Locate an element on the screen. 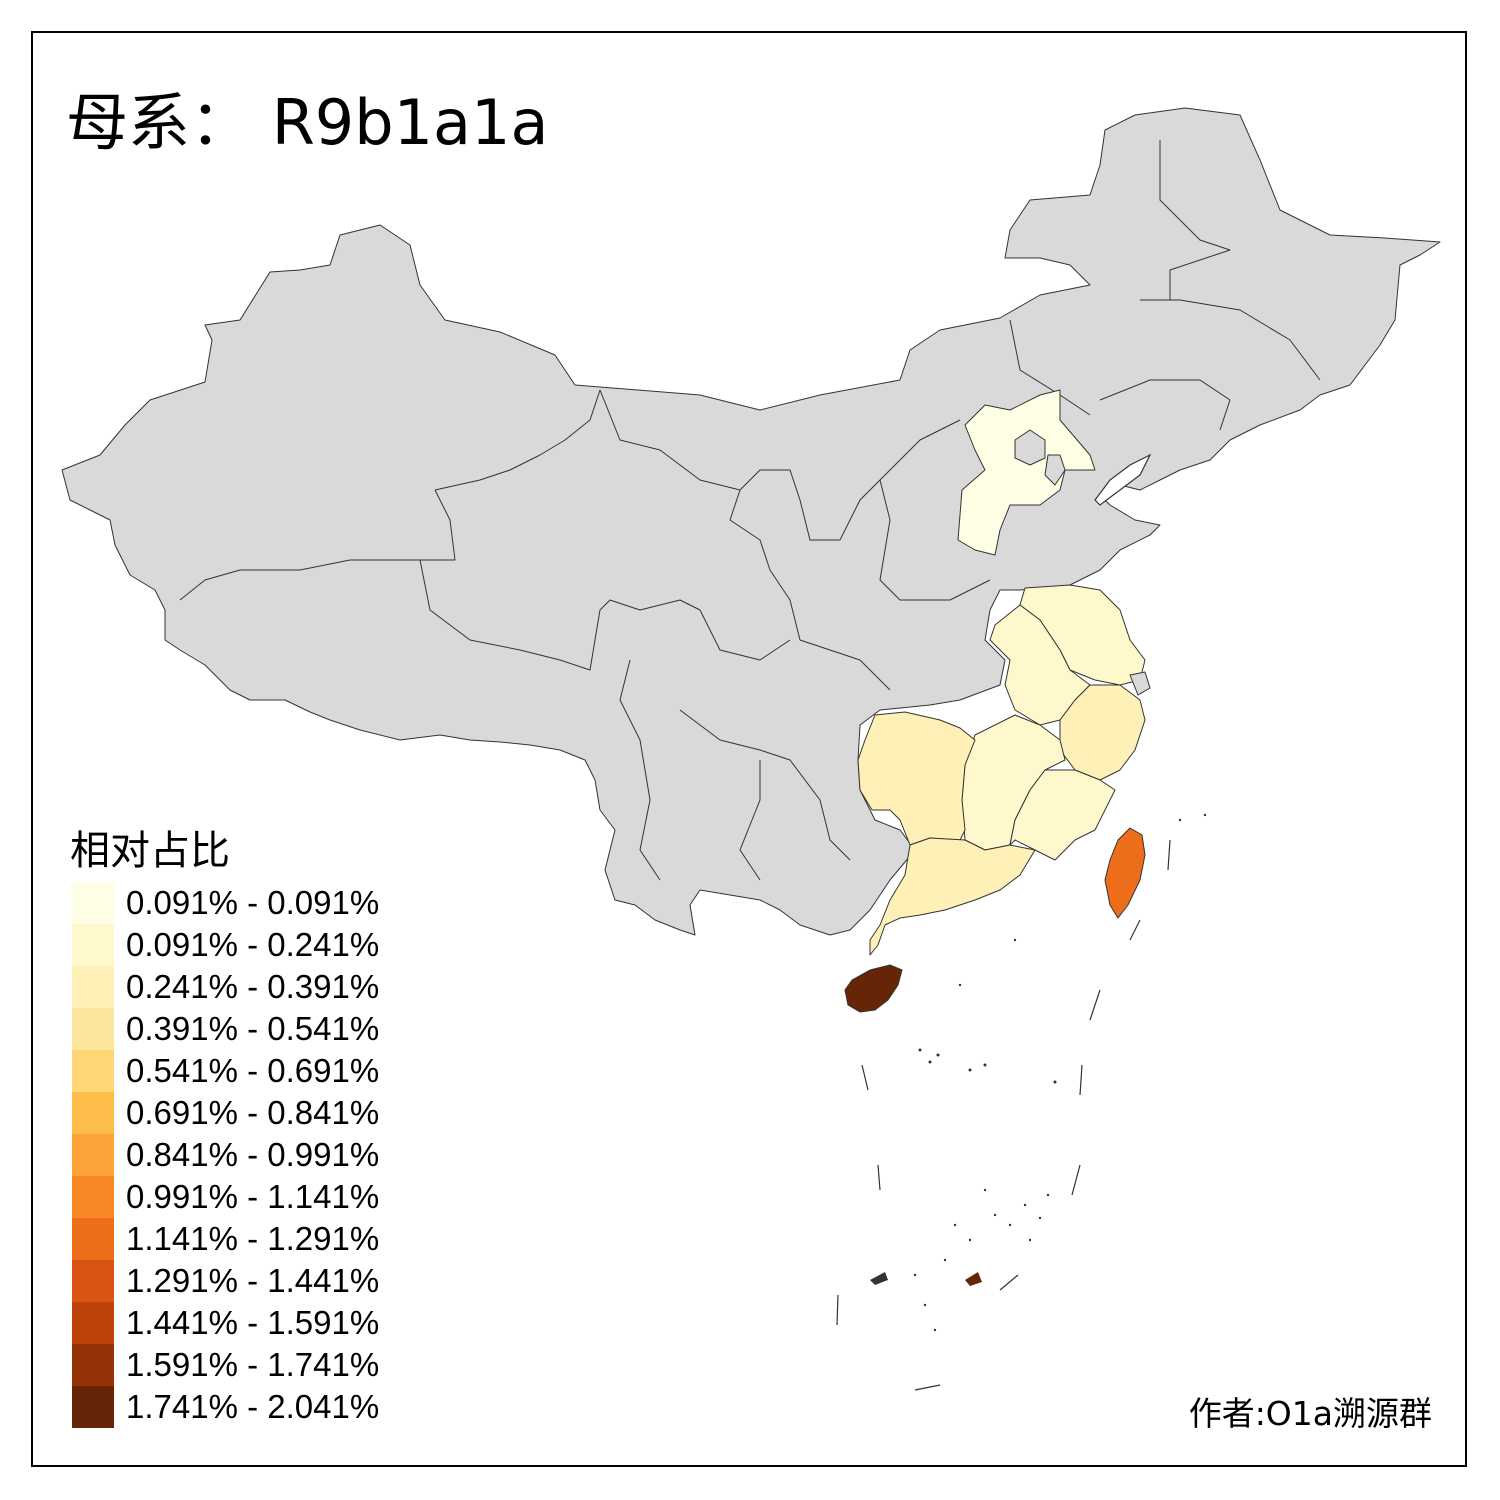 The image size is (1500, 1500). region-beijing is located at coordinates (1030, 447).